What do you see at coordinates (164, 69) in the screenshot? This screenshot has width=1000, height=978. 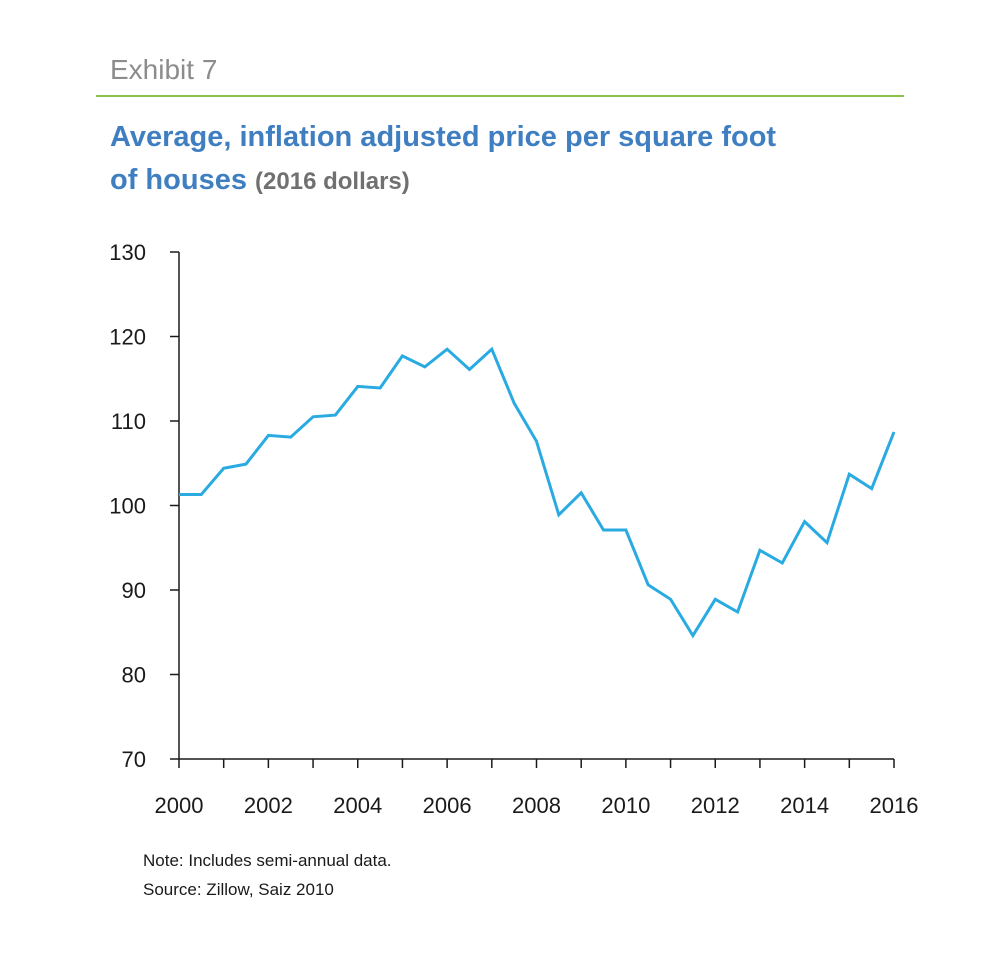 I see `exhibit-label: Exhibit 7` at bounding box center [164, 69].